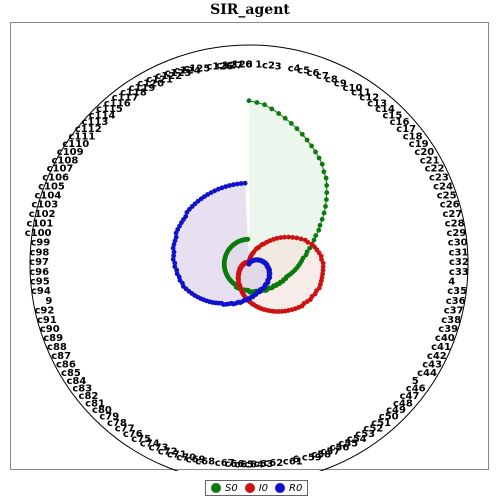 This screenshot has height=500, width=500. Describe the element at coordinates (75, 144) in the screenshot. I see `category-label: c110` at that location.